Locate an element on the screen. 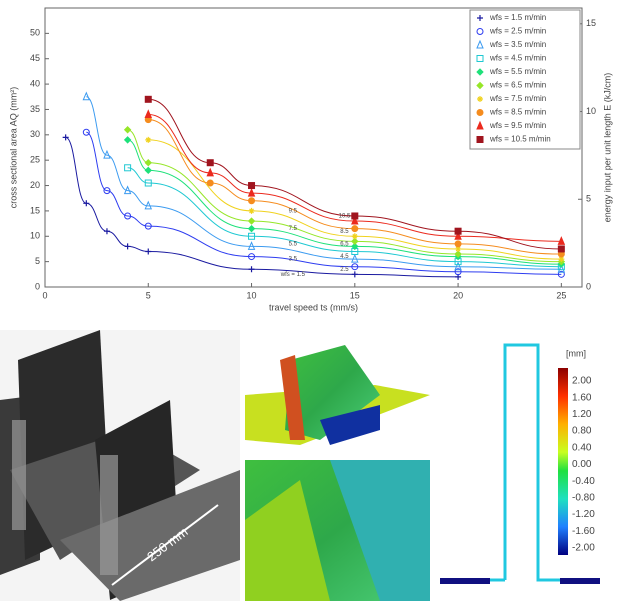 The height and width of the screenshot is (606, 619). x-axis-label: travel speed ts (mm/s) is located at coordinates (313, 307).